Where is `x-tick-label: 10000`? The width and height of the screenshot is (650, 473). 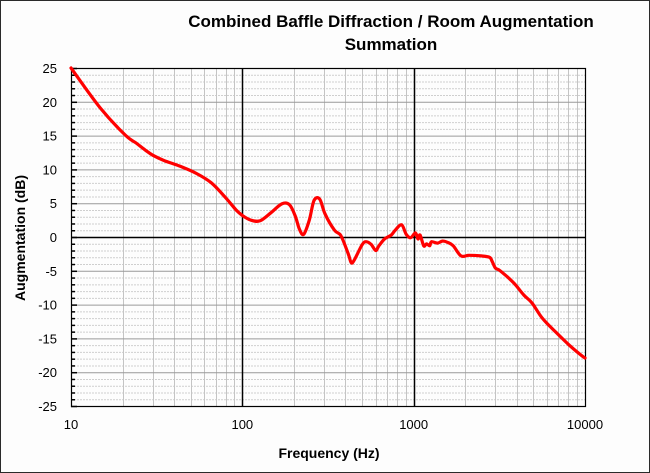 x-tick-label: 10000 is located at coordinates (585, 424).